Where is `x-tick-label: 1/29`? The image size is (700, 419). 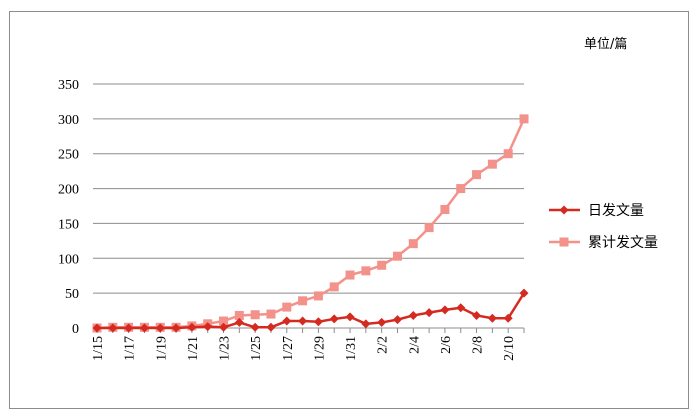 x-tick-label: 1/29 is located at coordinates (319, 348).